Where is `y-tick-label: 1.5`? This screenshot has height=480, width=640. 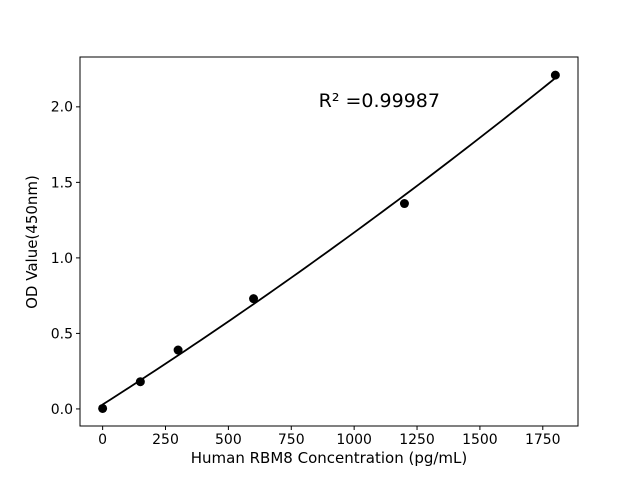
y-tick-label: 1.5 is located at coordinates (62, 183).